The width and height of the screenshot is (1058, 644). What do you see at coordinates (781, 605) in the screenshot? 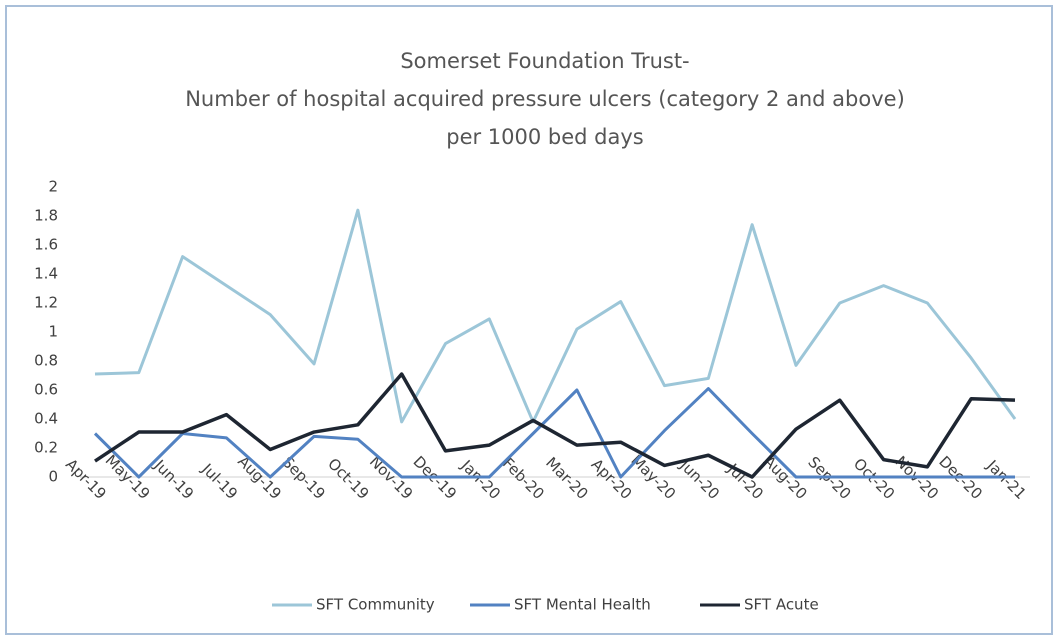
I see `legend-label: SFT Acute` at bounding box center [781, 605].